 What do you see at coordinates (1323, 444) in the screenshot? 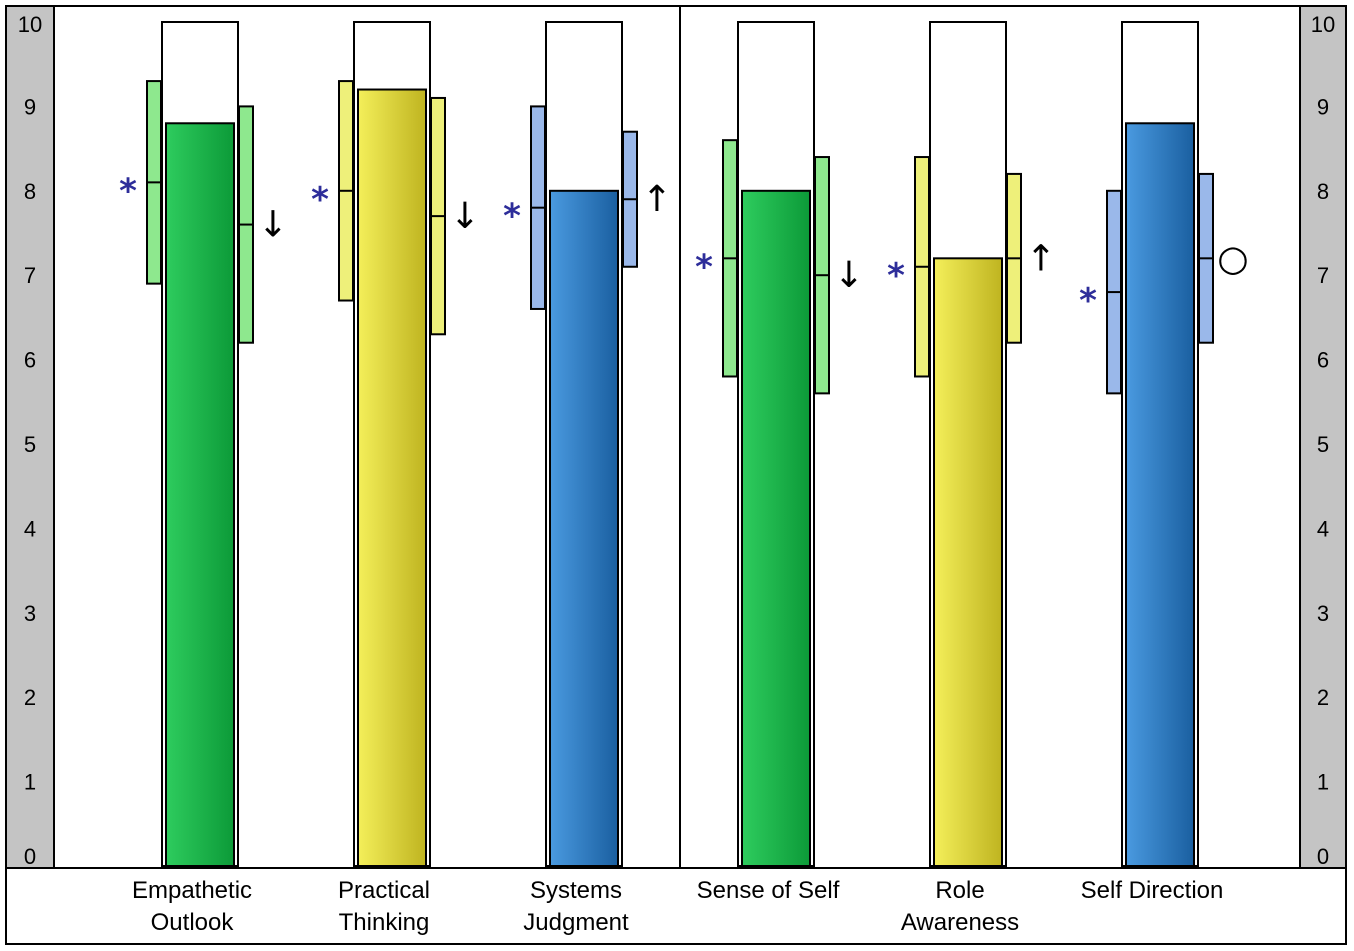
I see `y-tick-label-right: 5` at bounding box center [1323, 444].